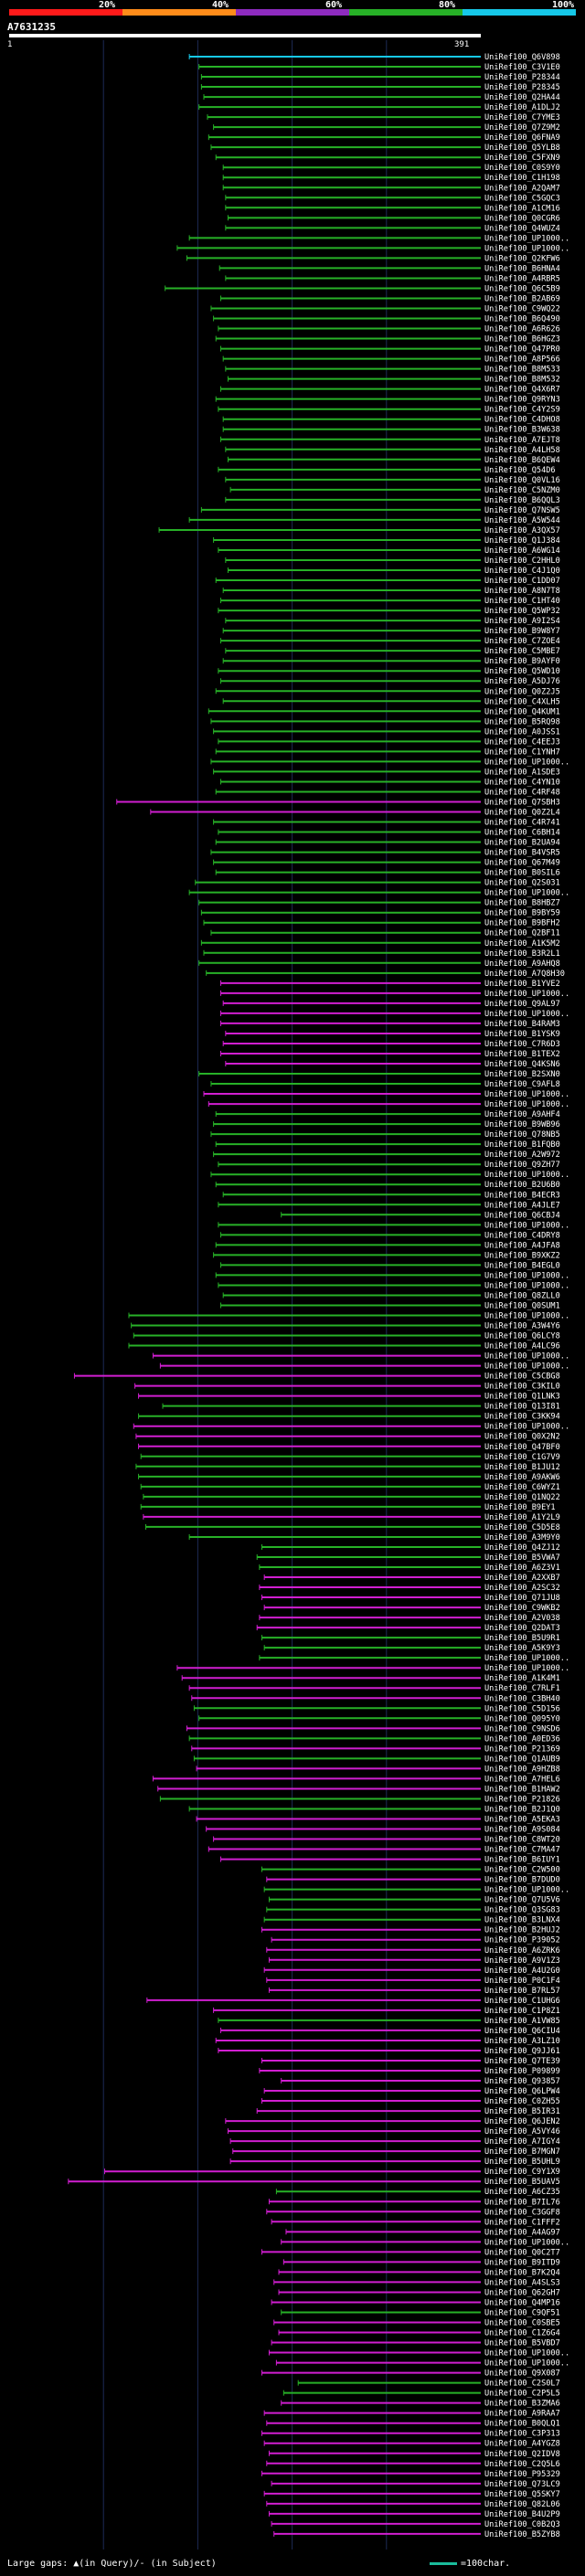 This screenshot has height=2576, width=585. Describe the element at coordinates (522, 500) in the screenshot. I see `hit-label: UniRef100_B6QQL3` at that location.